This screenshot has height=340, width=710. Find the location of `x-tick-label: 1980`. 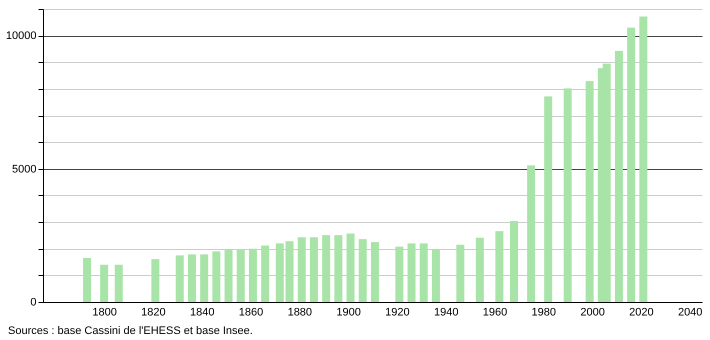

x-tick-label: 1980 is located at coordinates (544, 312).